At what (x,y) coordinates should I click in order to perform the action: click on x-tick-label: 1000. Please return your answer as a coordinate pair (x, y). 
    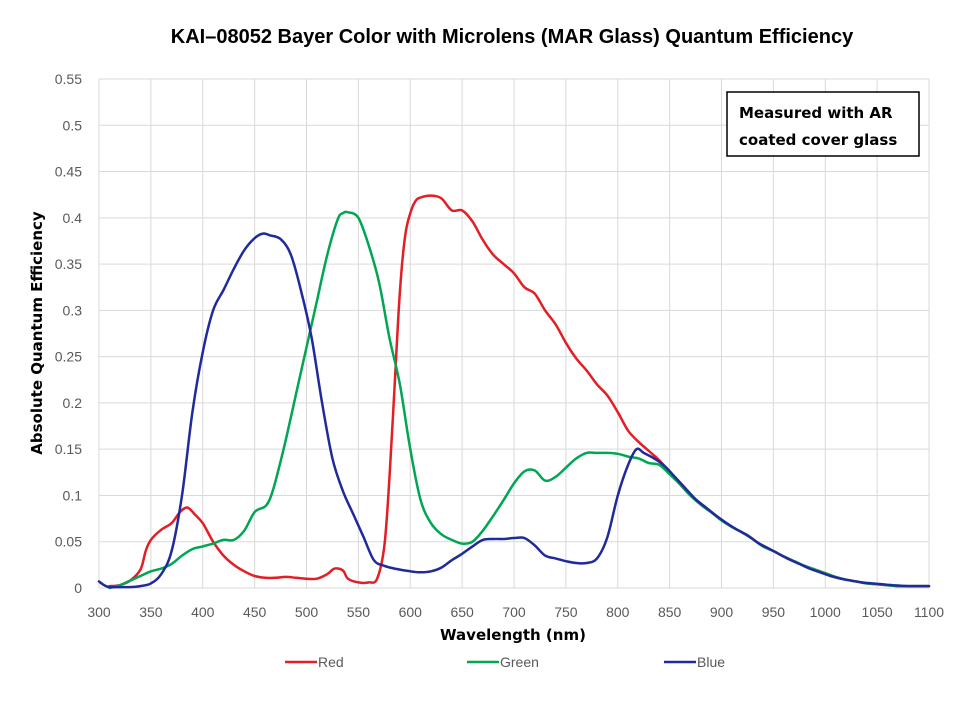
    Looking at the image, I should click on (825, 612).